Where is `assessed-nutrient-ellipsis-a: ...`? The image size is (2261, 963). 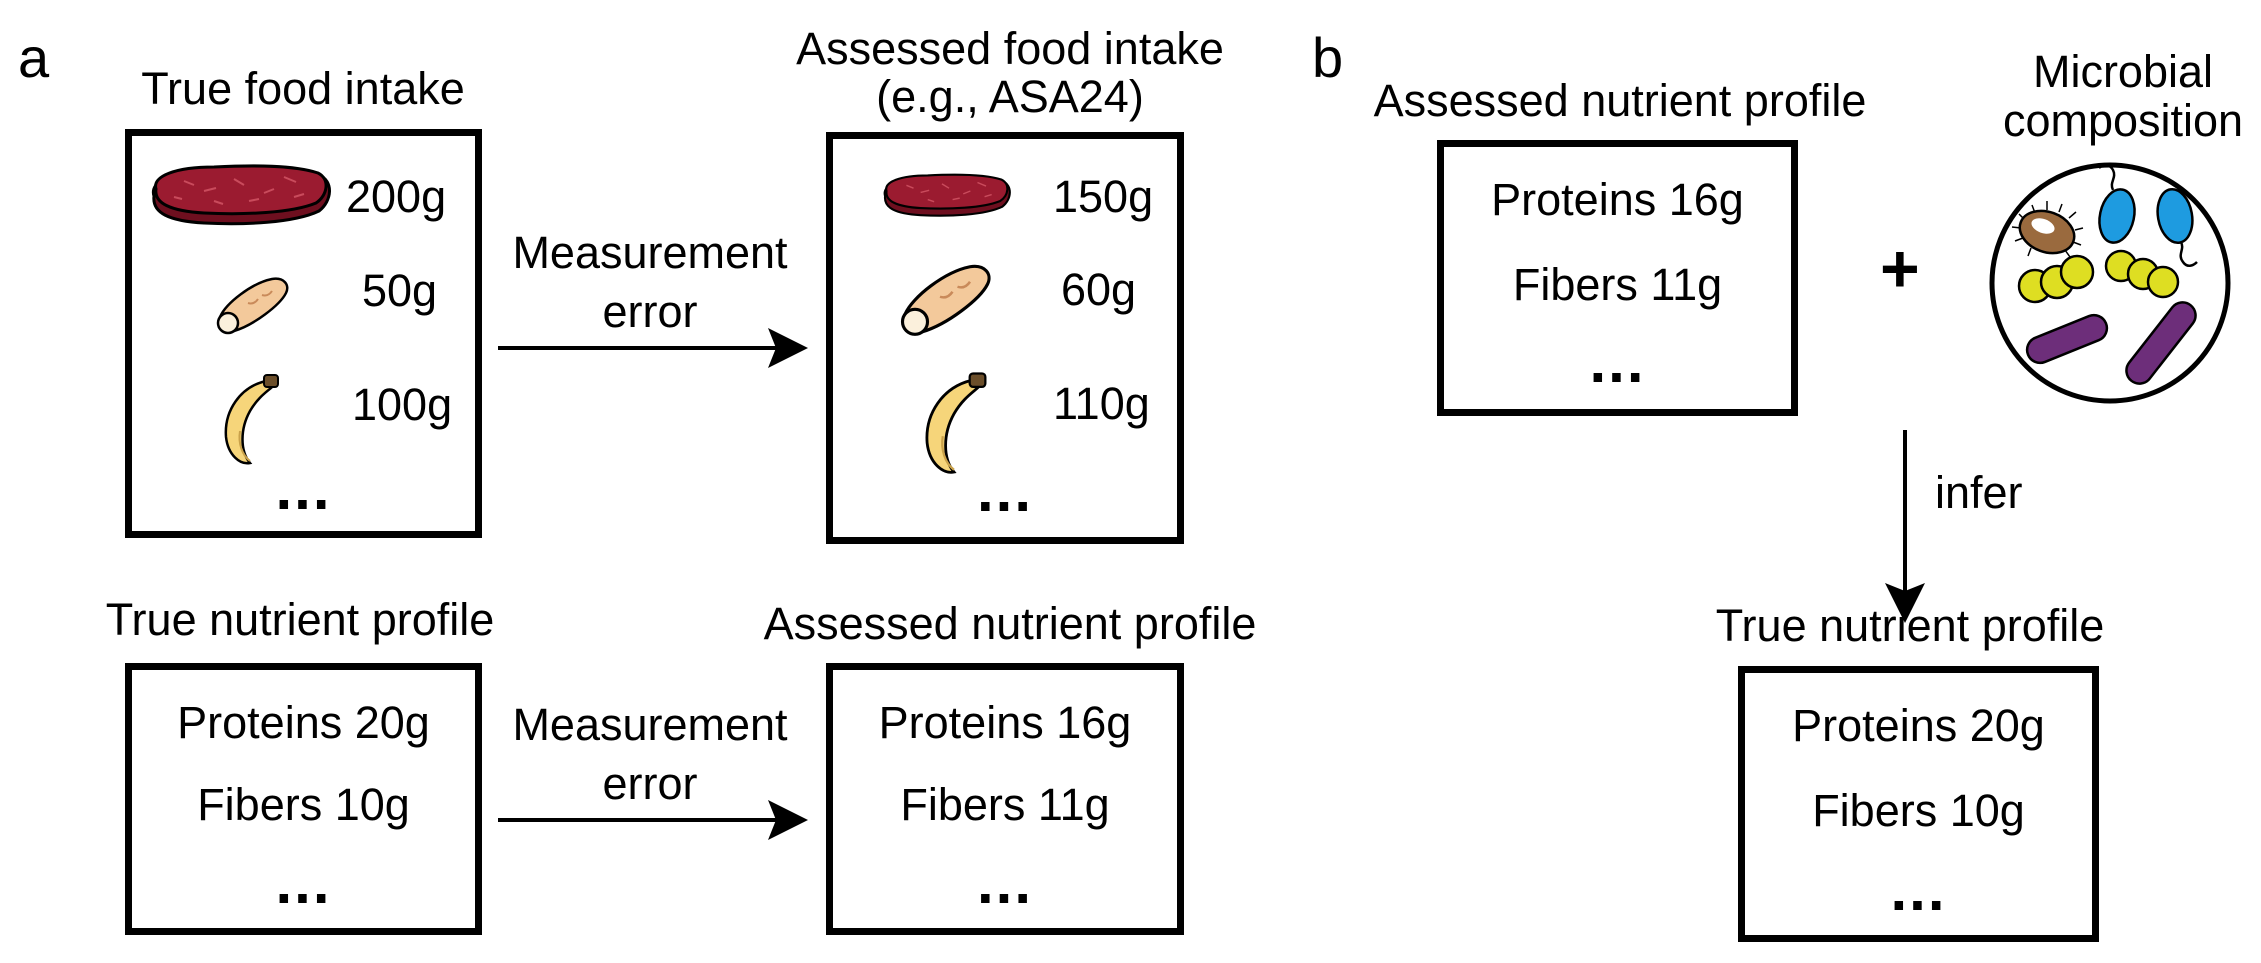
assessed-nutrient-ellipsis-a: ... is located at coordinates (1004, 882).